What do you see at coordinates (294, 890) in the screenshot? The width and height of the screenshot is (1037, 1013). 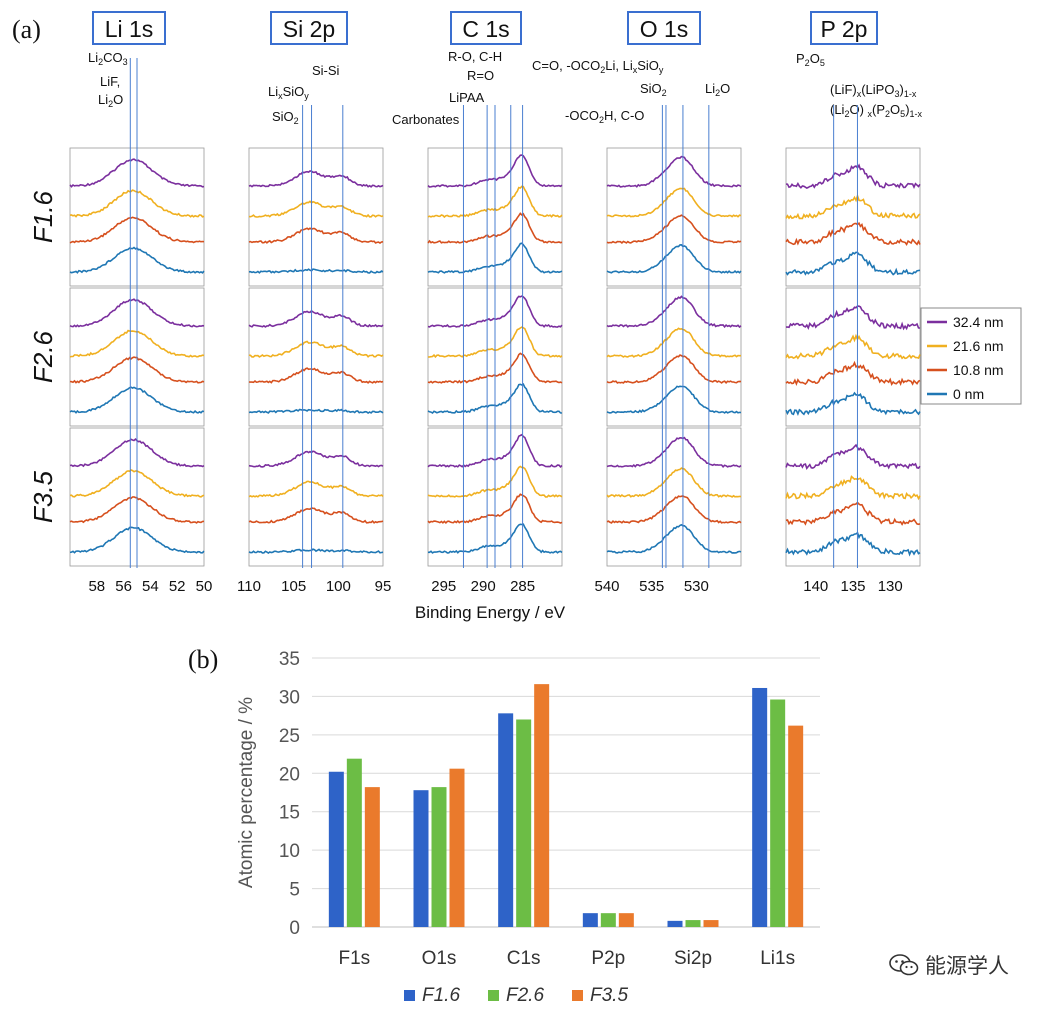 I see `y-tick-label: 5` at bounding box center [294, 890].